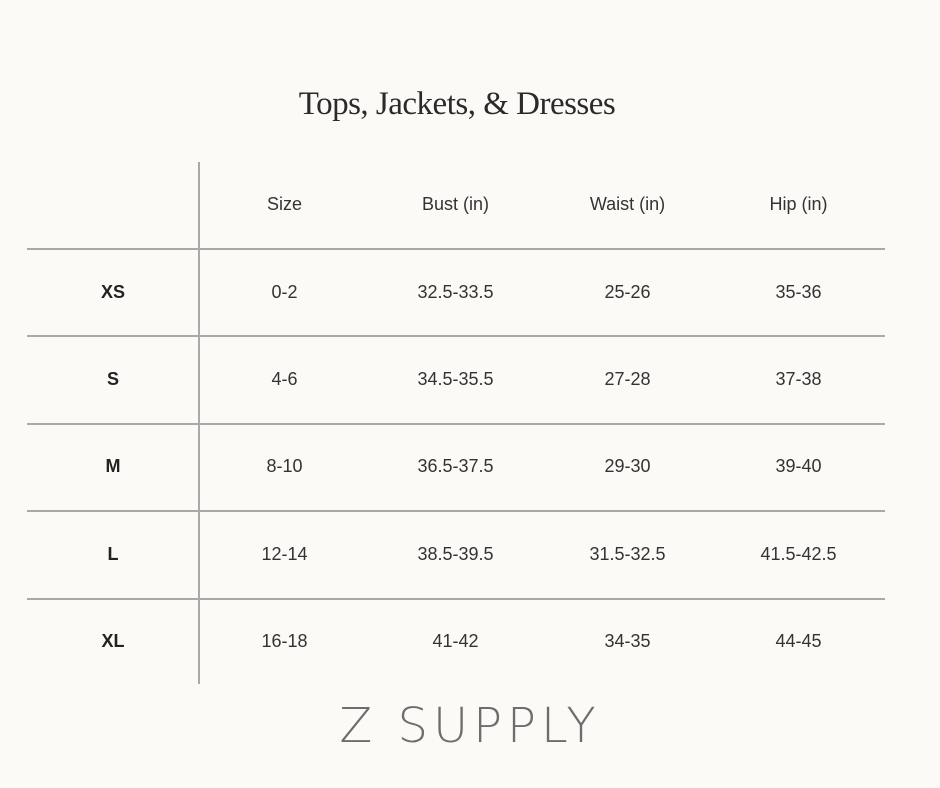 Image resolution: width=940 pixels, height=788 pixels. Describe the element at coordinates (798, 641) in the screenshot. I see `table-cell-hip: 44-45` at that location.